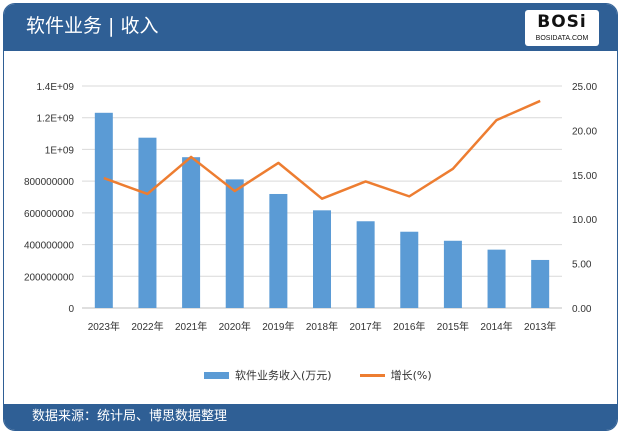  What do you see at coordinates (49, 182) in the screenshot?
I see `y-tick-label: 800000000` at bounding box center [49, 182].